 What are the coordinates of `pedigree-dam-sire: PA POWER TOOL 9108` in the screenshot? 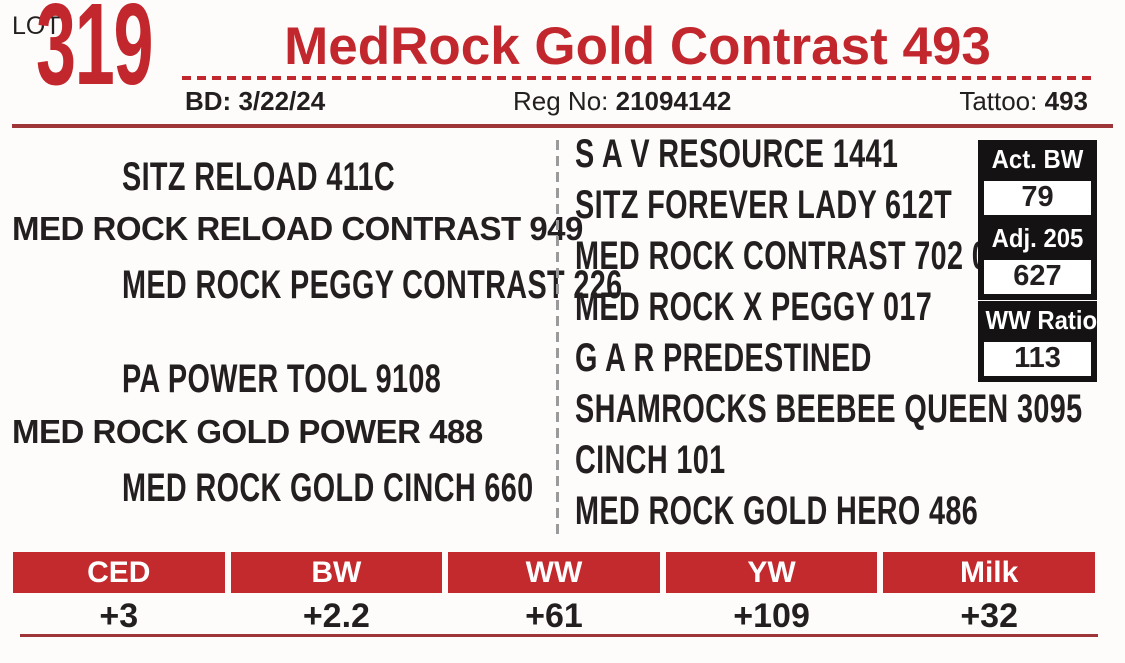 It's located at (282, 379).